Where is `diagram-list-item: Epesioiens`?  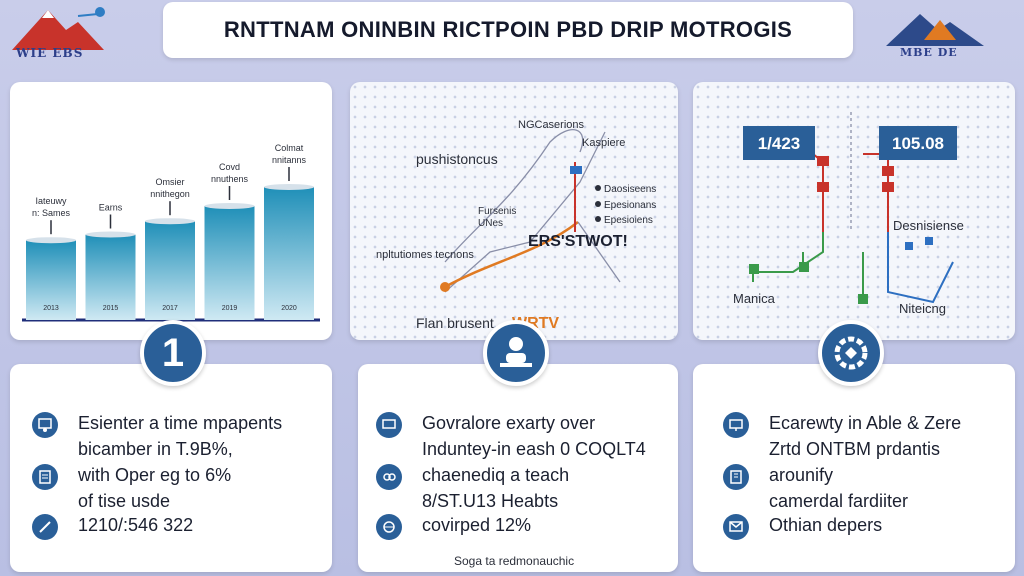 diagram-list-item: Epesioiens is located at coordinates (628, 220).